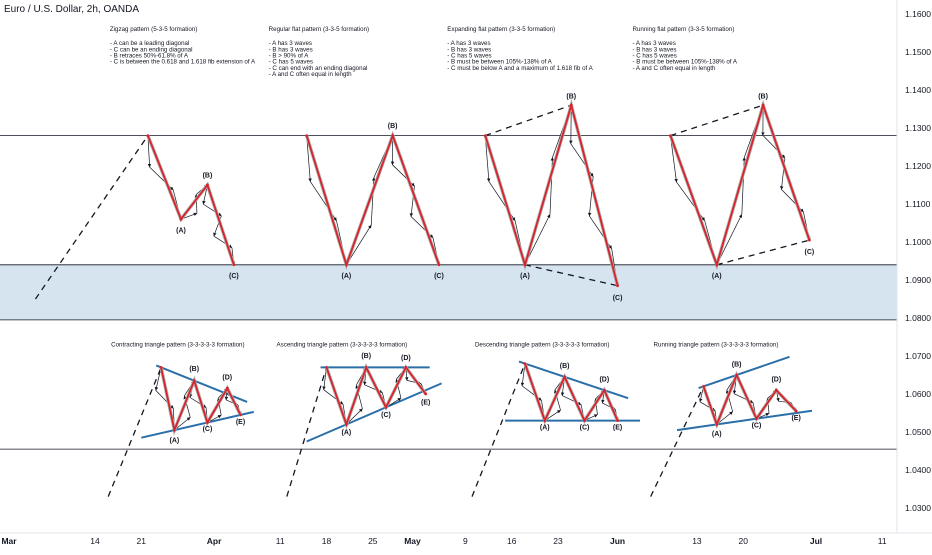 This screenshot has height=555, width=932. I want to click on y-tick-label: 1.1300, so click(918, 128).